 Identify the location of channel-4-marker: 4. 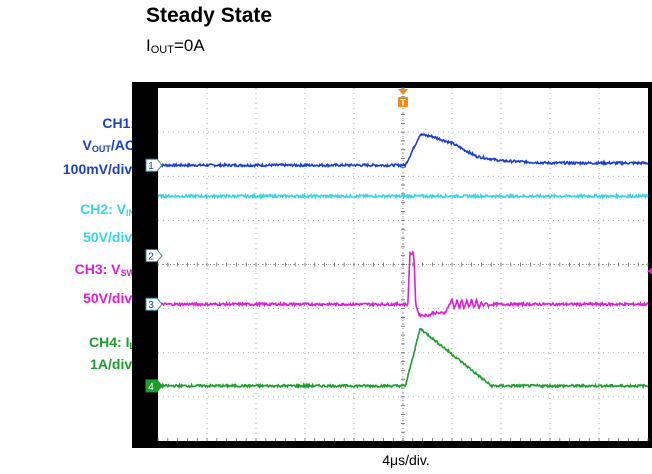
(154, 386).